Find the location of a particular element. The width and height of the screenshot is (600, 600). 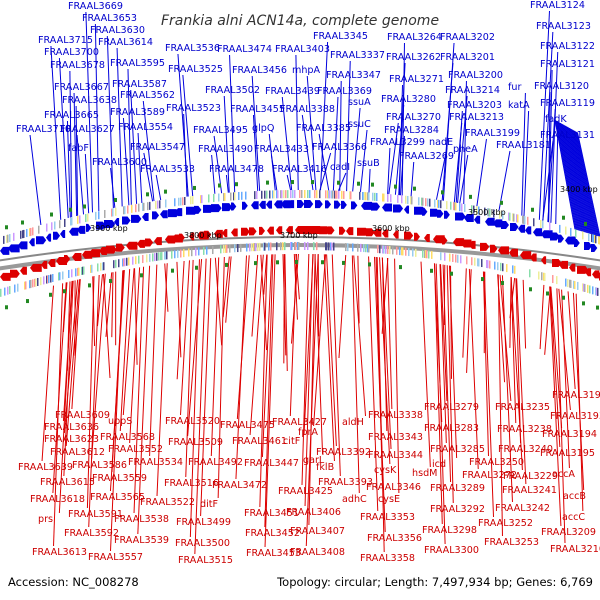

reverse-gene-label: FRAAL3492 is located at coordinates (215, 462).